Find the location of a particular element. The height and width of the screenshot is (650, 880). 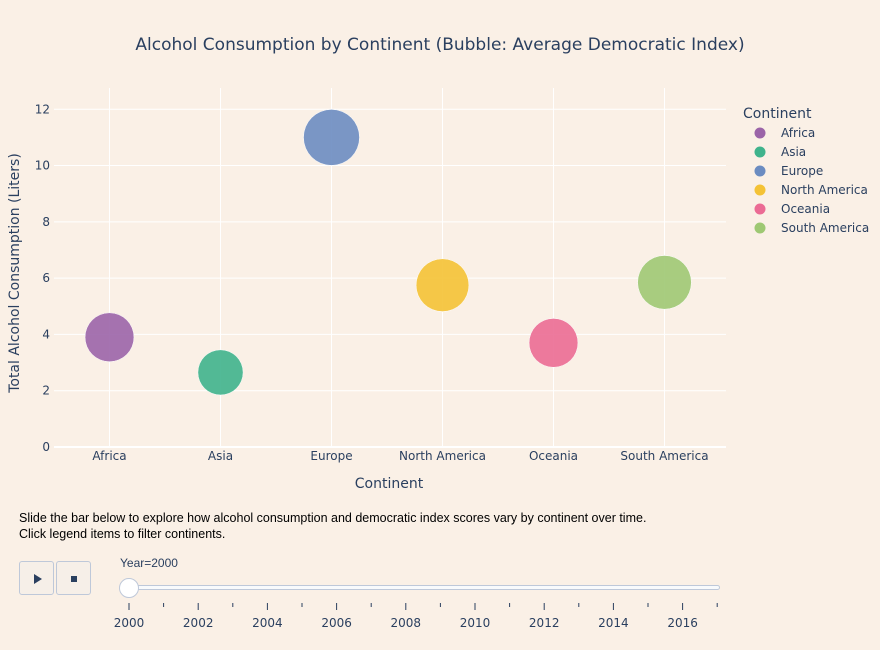

y-axis-ticks: 0 2 4 6 8 10 12 is located at coordinates (42, 278).